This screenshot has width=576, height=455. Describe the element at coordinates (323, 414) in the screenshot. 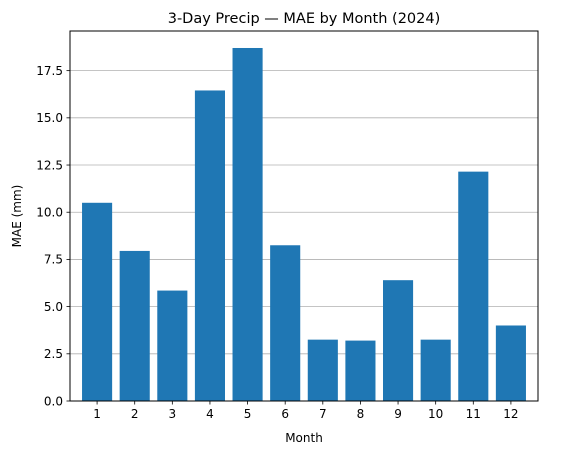

I see `x-tick-label: 7` at that location.